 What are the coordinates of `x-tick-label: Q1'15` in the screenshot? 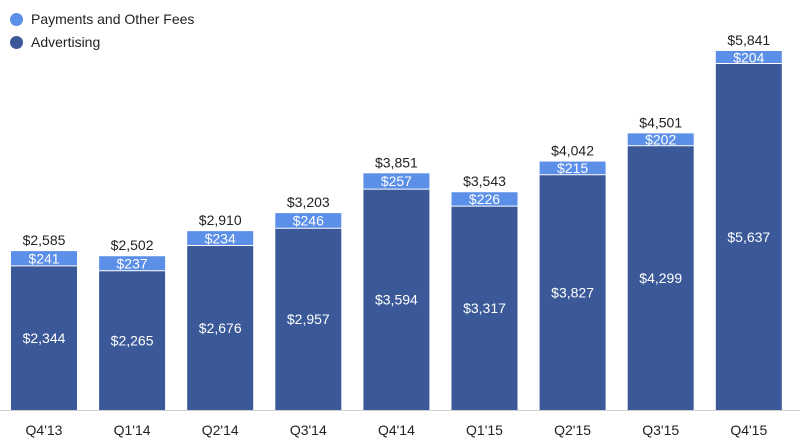 It's located at (484, 430).